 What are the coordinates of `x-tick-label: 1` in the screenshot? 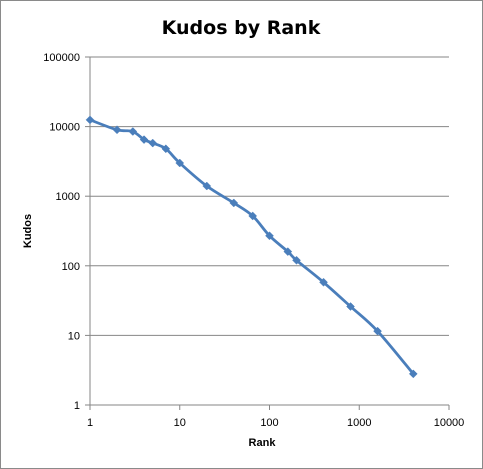 It's located at (90, 423).